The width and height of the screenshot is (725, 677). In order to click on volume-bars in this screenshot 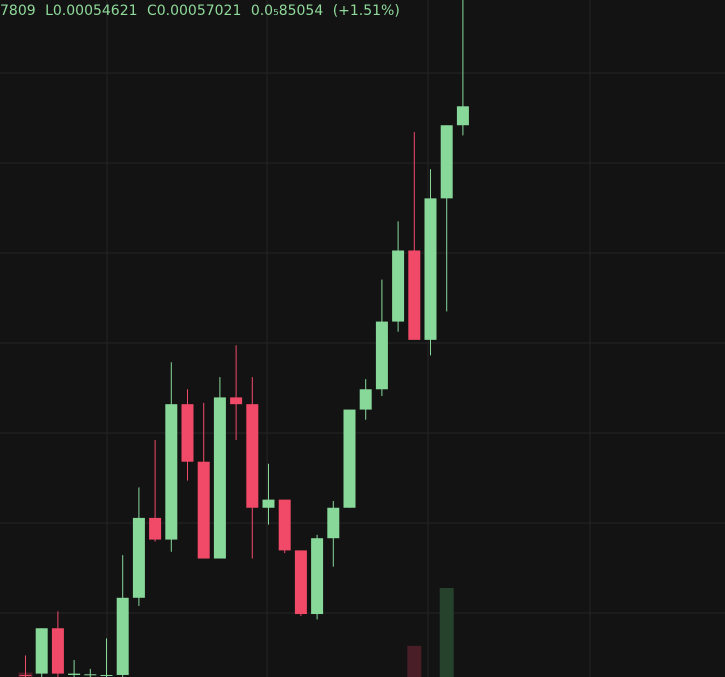, I will do `click(236, 632)`.